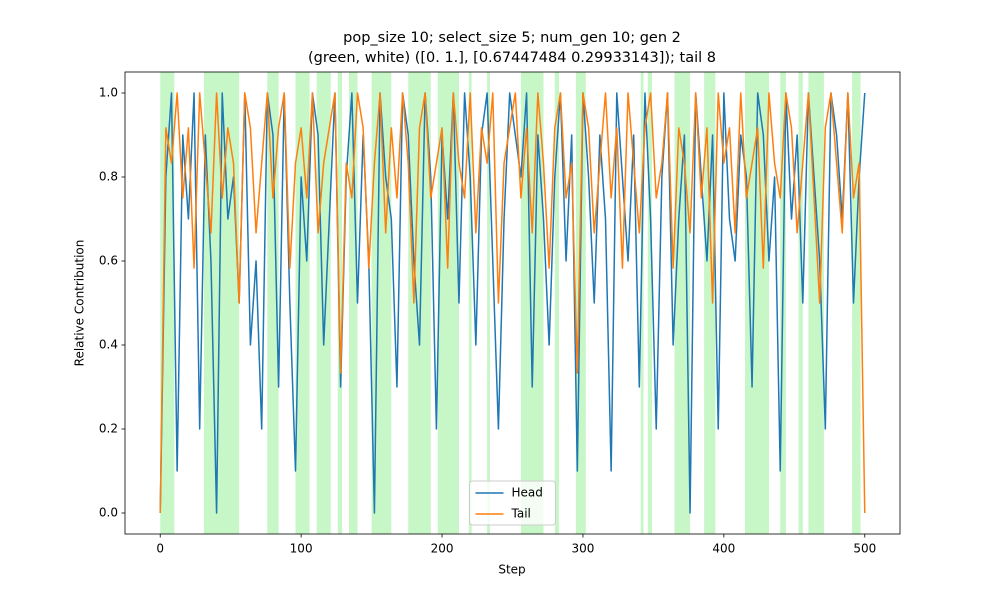 Image resolution: width=1000 pixels, height=600 pixels. I want to click on legend: Head Tail, so click(512, 503).